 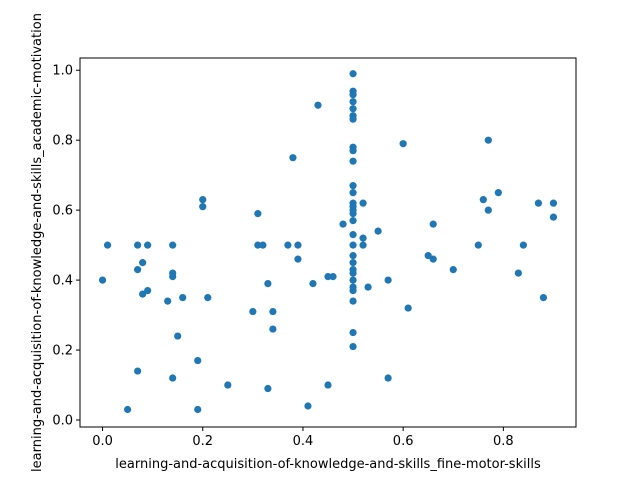 I want to click on y-axis-ticks: 0.0 0.2 0.4 0.6 0.8 1.0, so click(x=66, y=246).